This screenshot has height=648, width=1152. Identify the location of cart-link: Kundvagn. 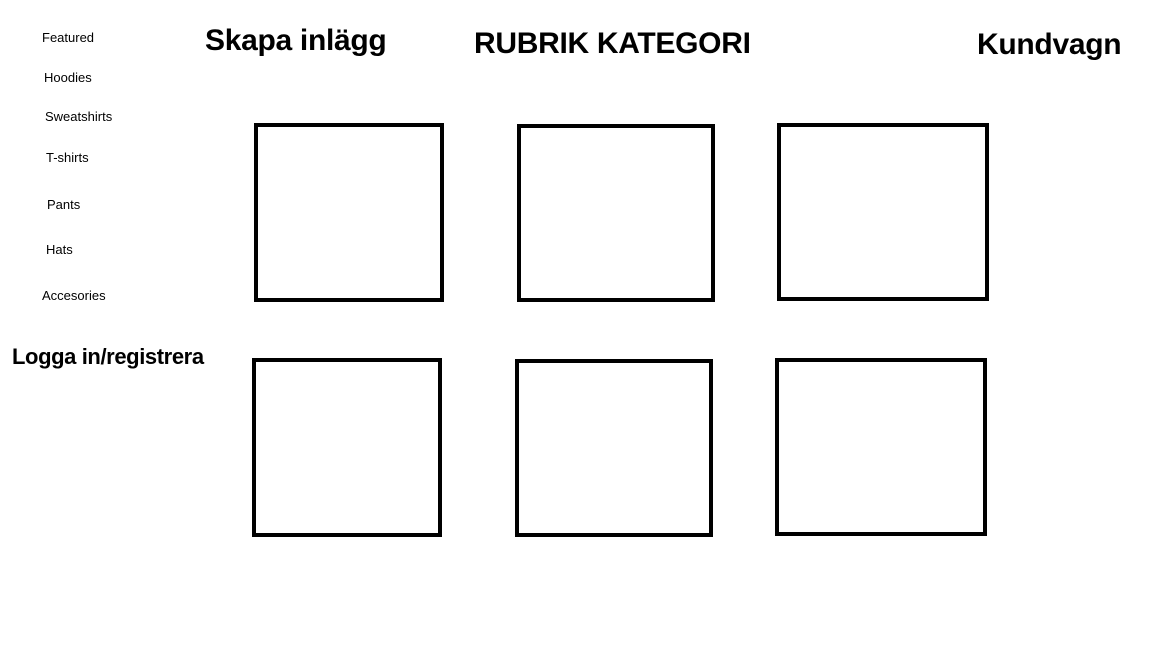
(1049, 44).